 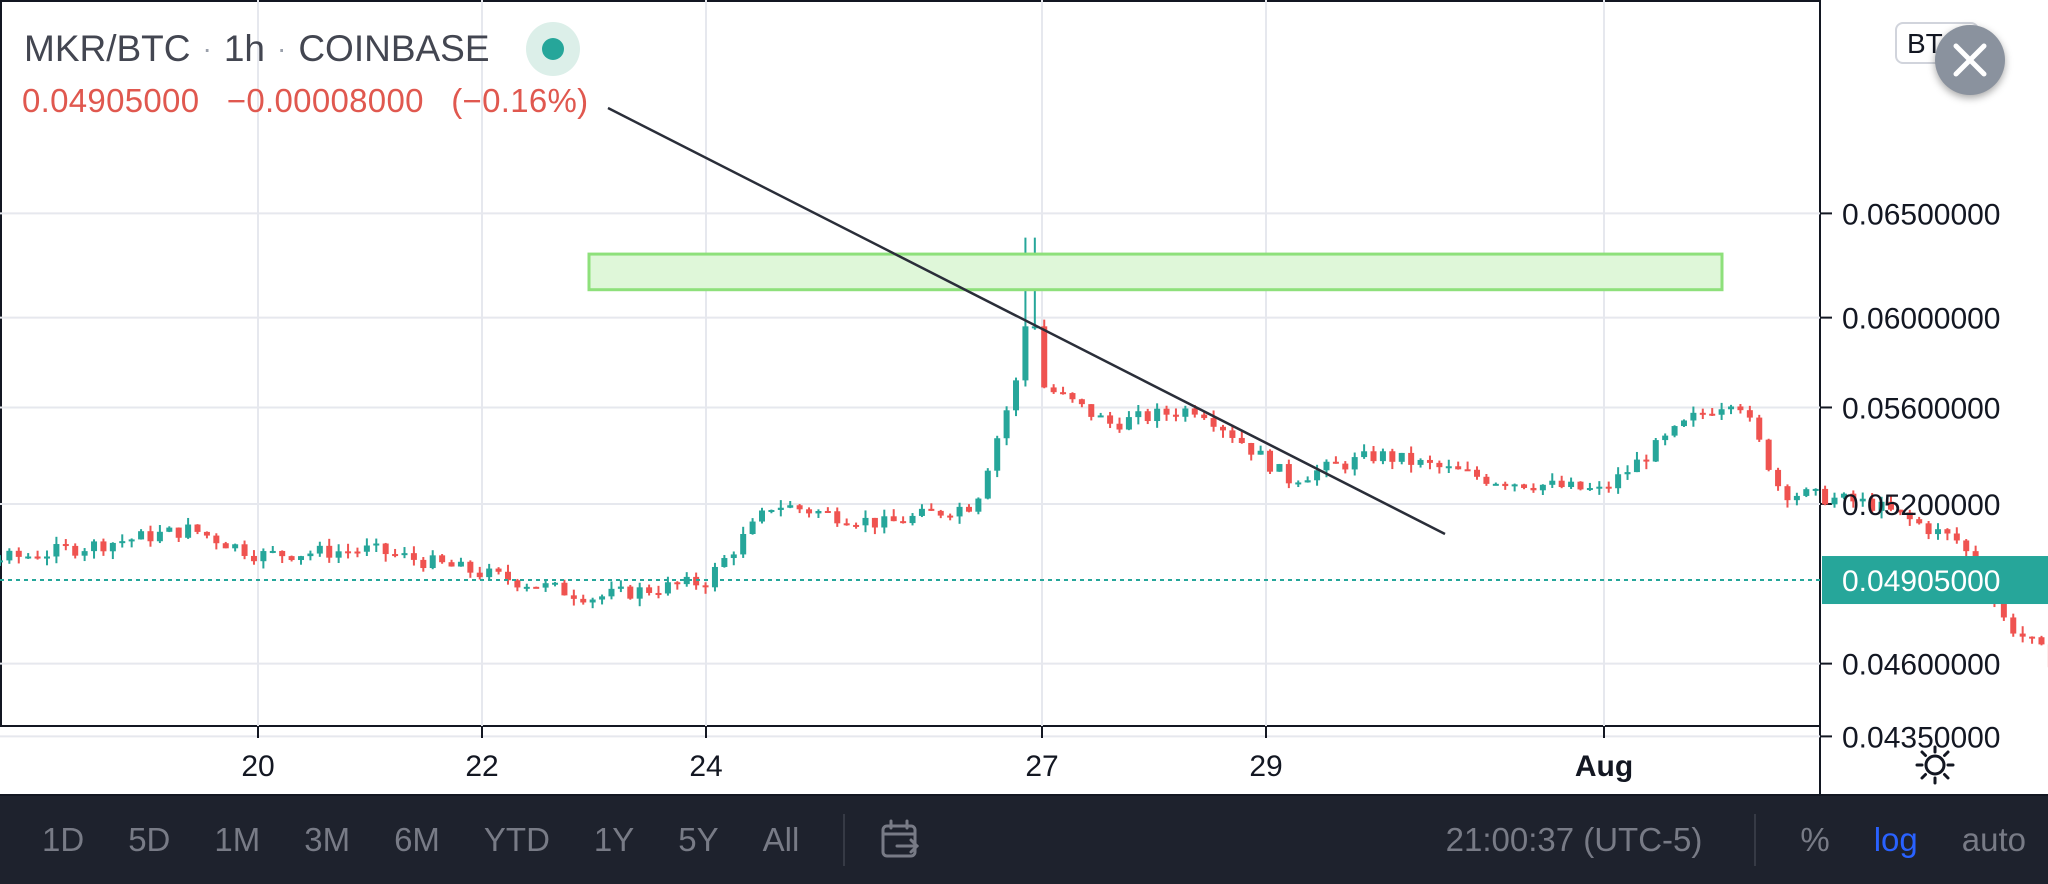 I want to click on symbol-legend: MKR/BTC · 1h · COINBASE, so click(x=302, y=49).